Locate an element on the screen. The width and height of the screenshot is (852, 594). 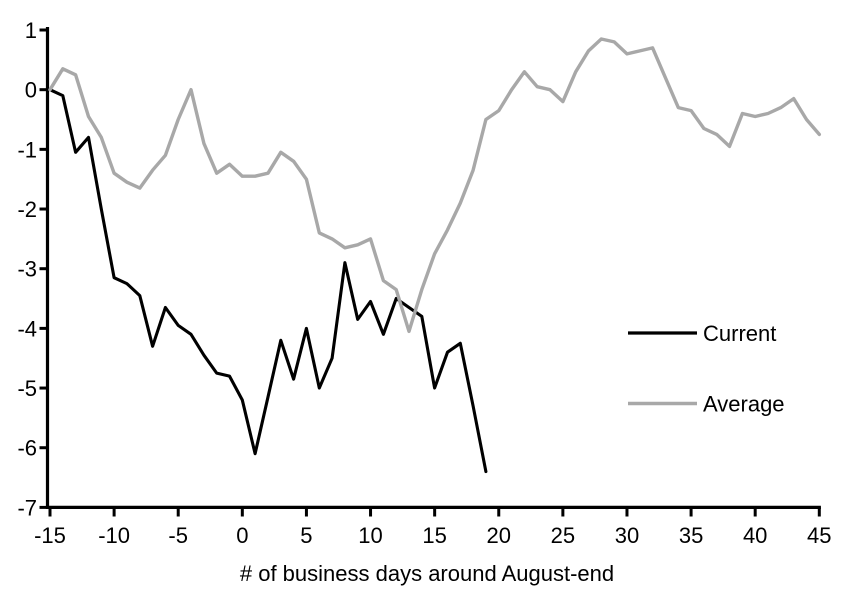
legend-label-average: Average is located at coordinates (744, 404).